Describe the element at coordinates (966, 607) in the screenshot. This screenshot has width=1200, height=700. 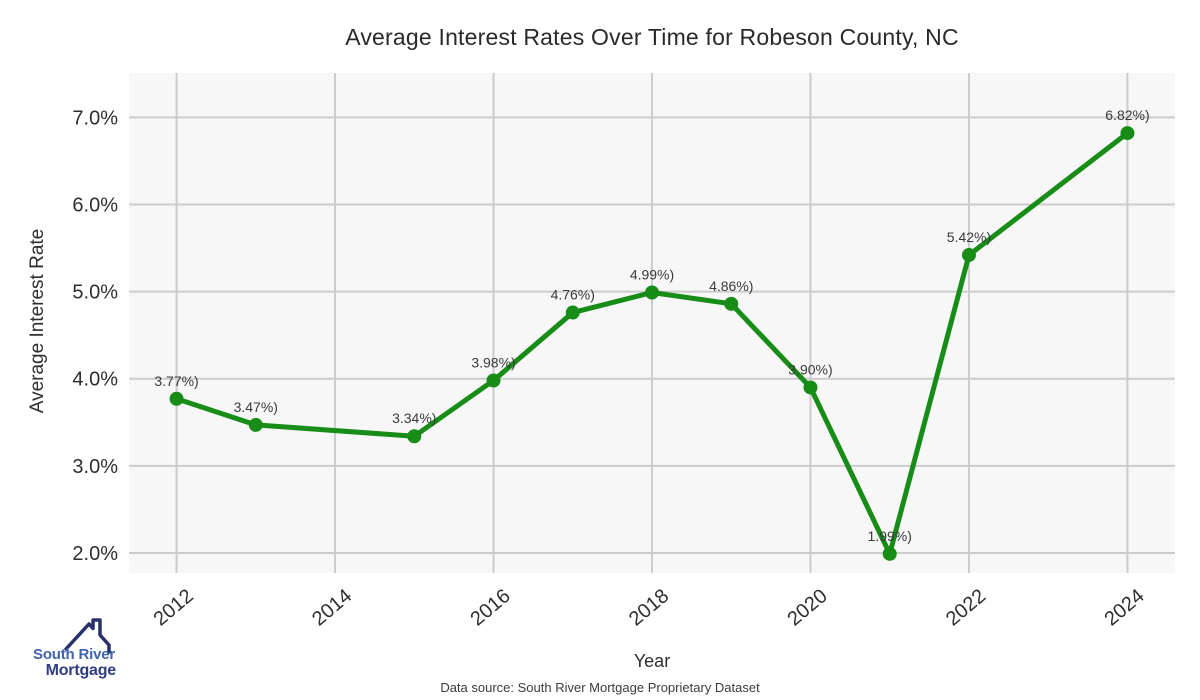
I see `x-tick-label: 2022` at that location.